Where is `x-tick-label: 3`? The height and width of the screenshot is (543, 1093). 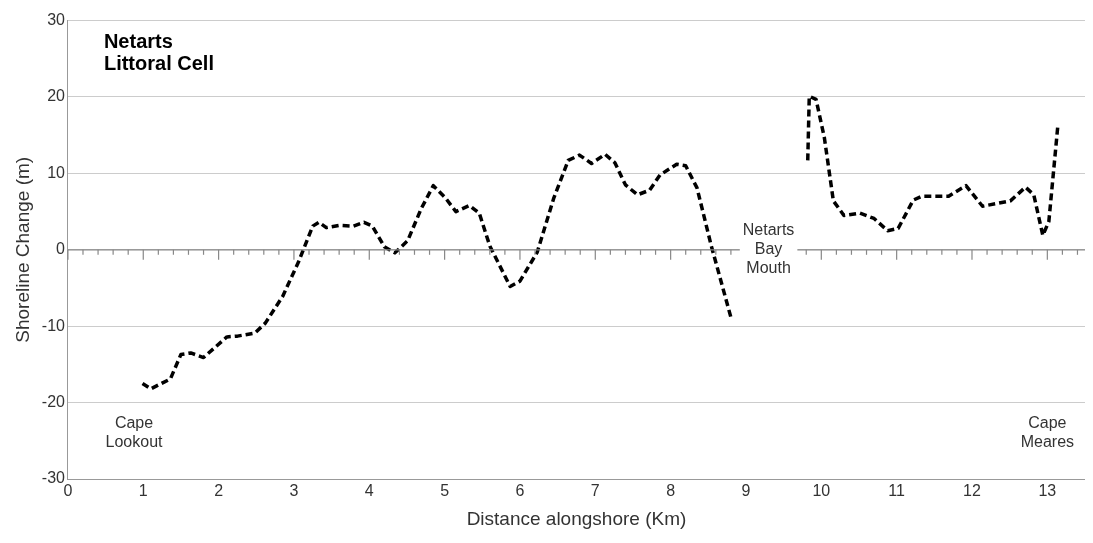
x-tick-label: 3 is located at coordinates (294, 491).